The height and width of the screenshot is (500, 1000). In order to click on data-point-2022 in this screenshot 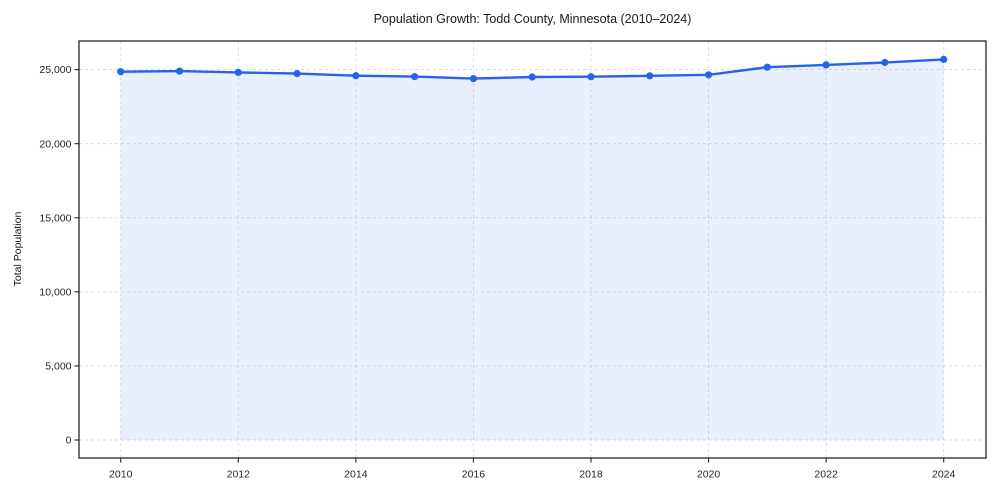, I will do `click(826, 65)`.